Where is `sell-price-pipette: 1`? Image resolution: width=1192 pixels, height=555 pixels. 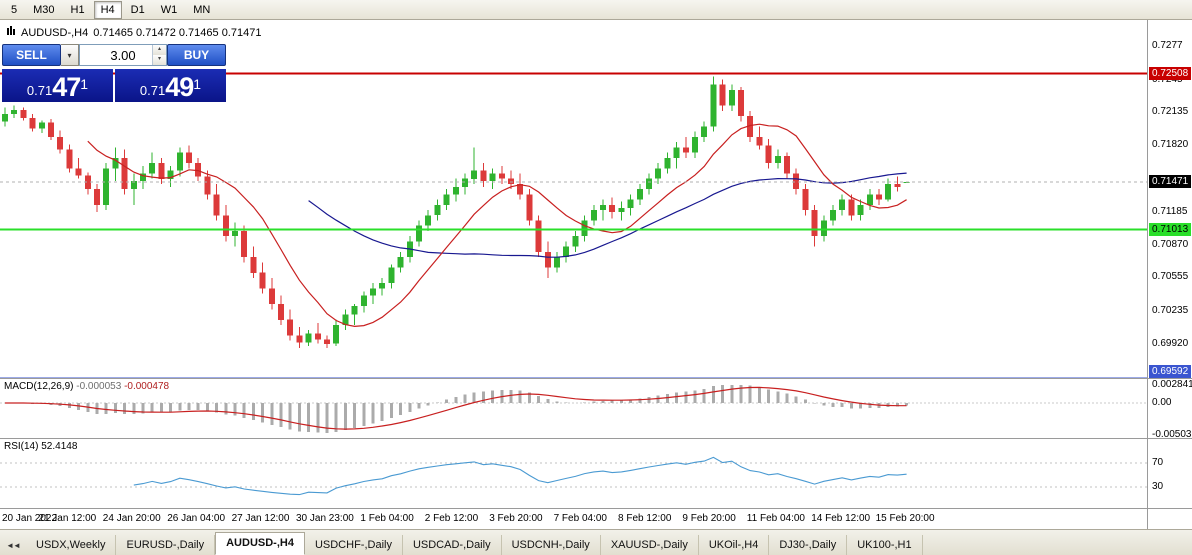
sell-price-pipette: 1 is located at coordinates (84, 84).